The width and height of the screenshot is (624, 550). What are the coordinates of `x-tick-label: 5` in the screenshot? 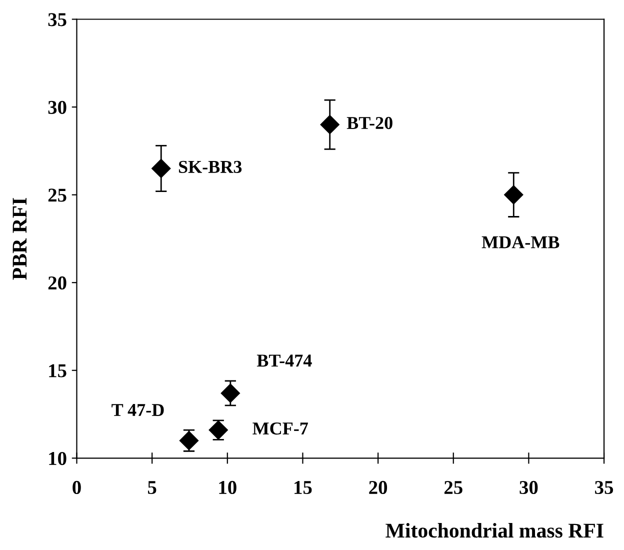 It's located at (152, 487).